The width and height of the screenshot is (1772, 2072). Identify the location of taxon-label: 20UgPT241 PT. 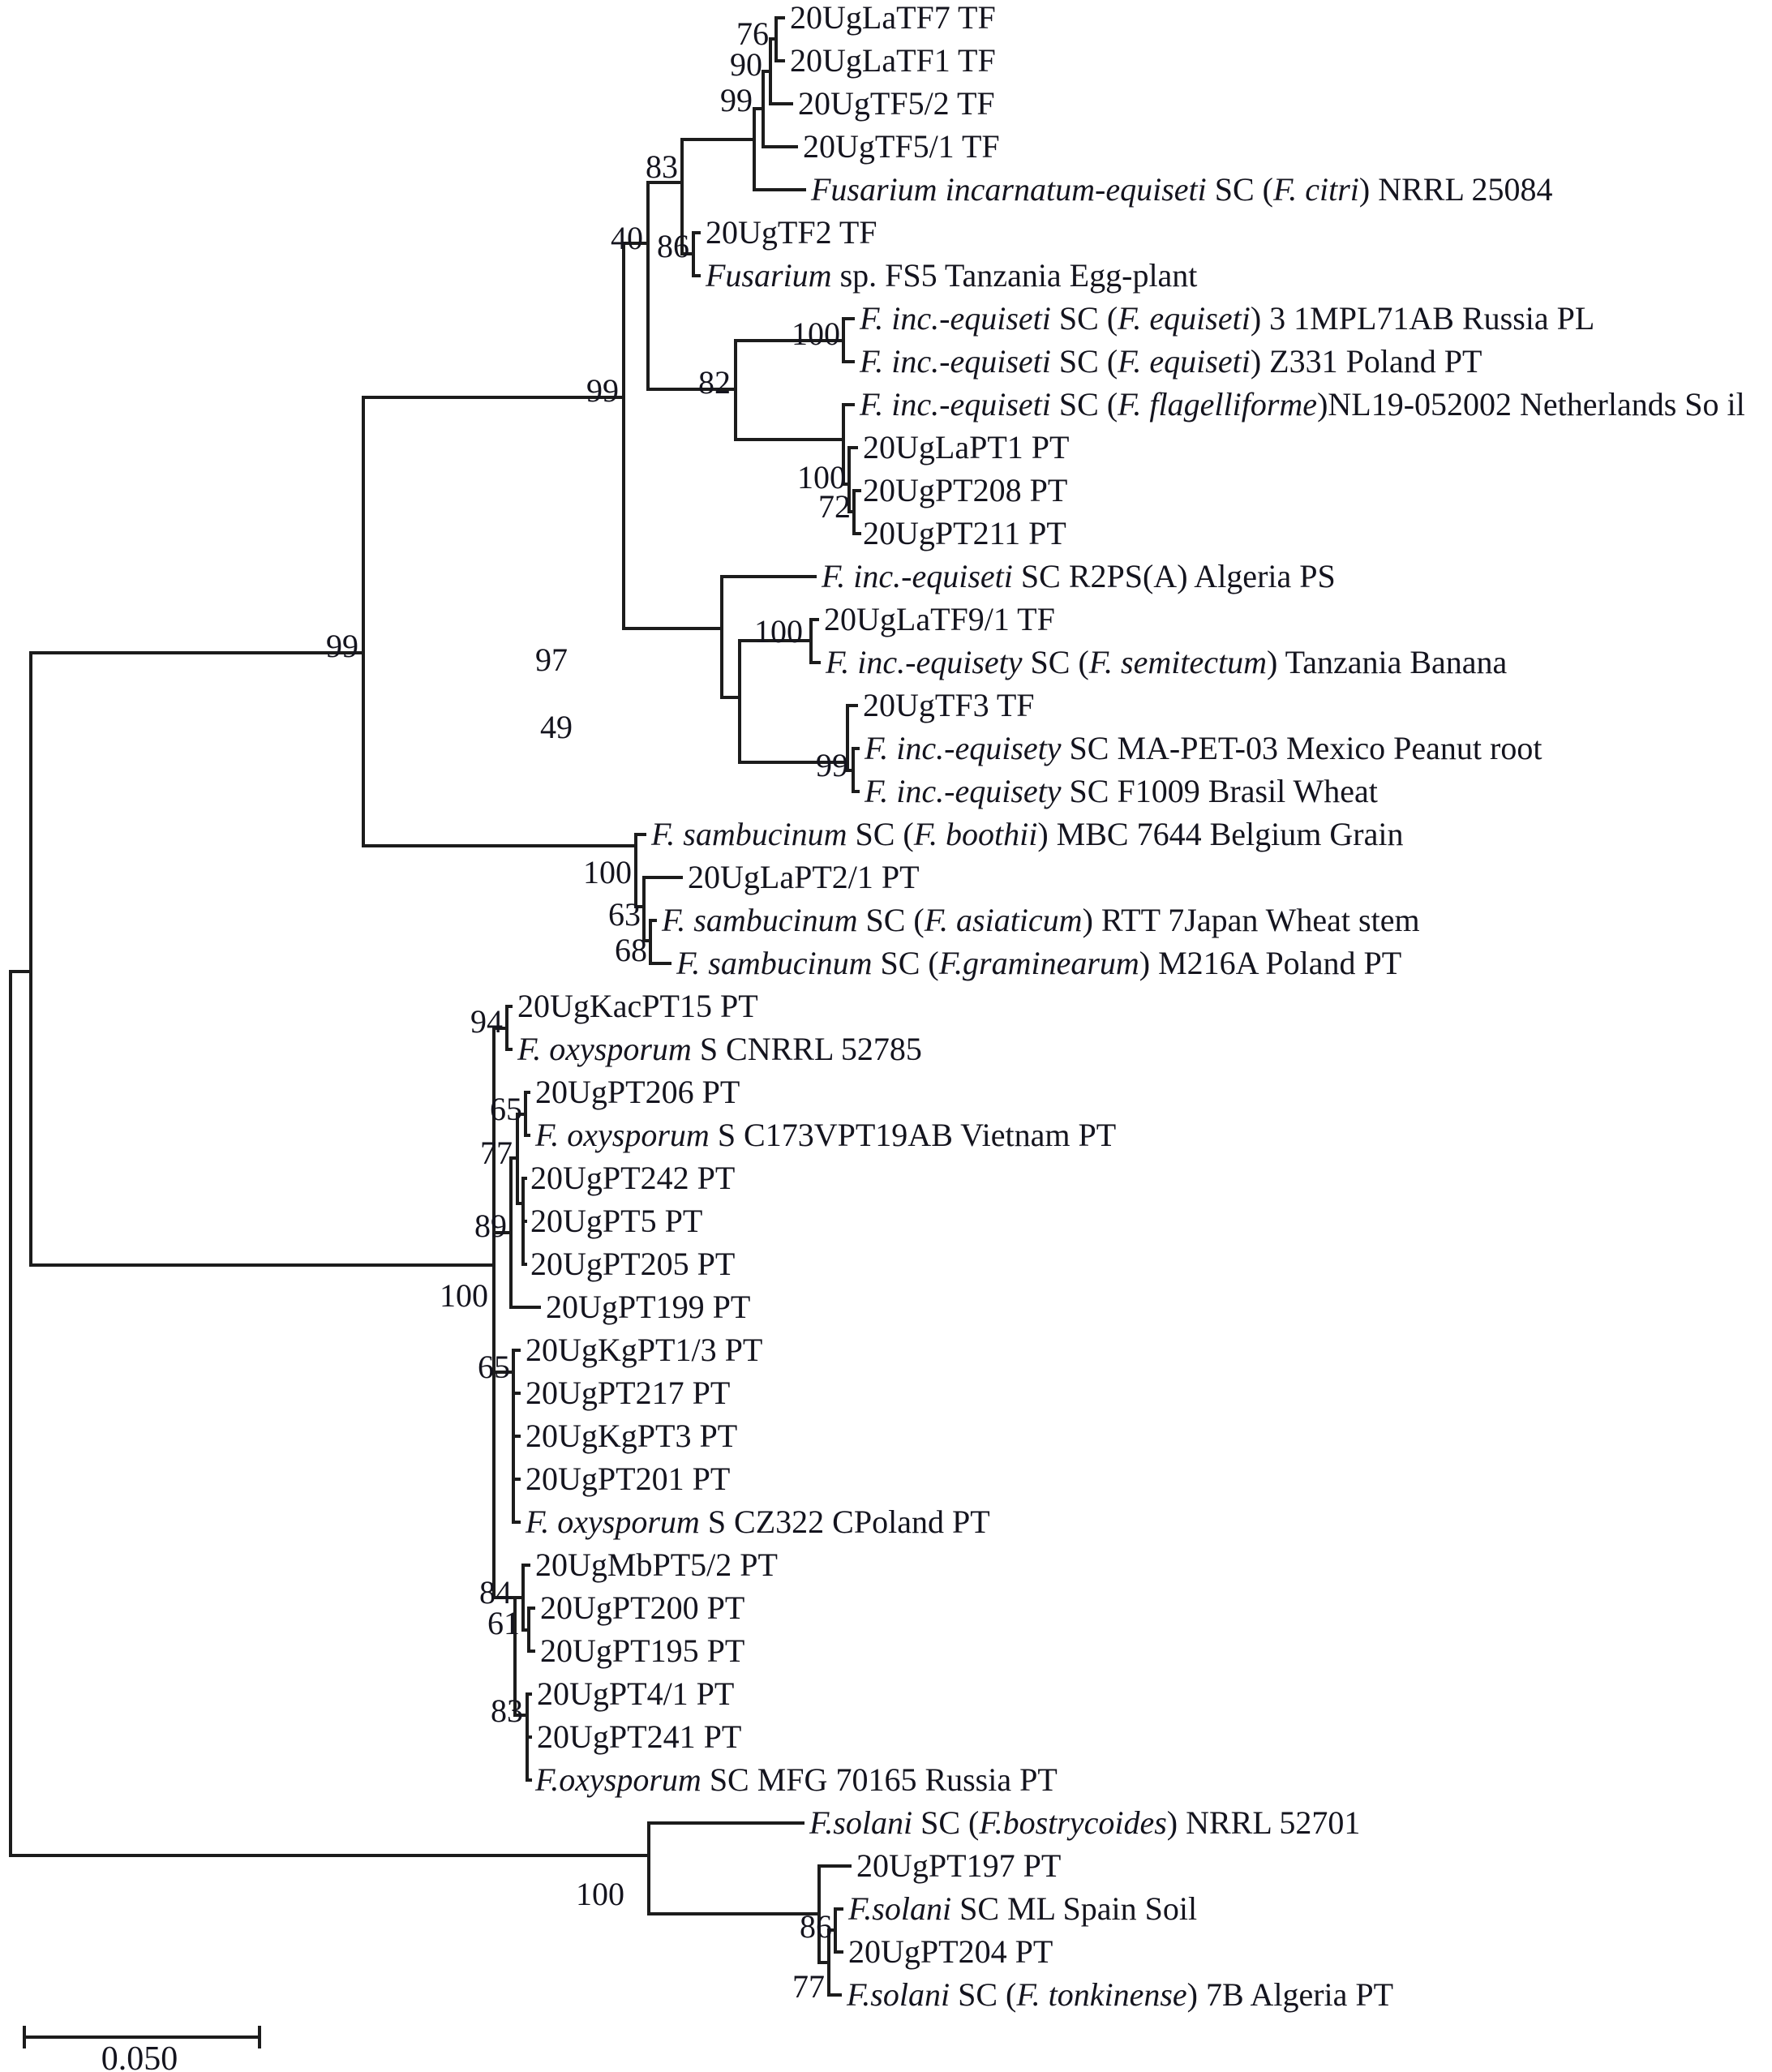
(639, 1736).